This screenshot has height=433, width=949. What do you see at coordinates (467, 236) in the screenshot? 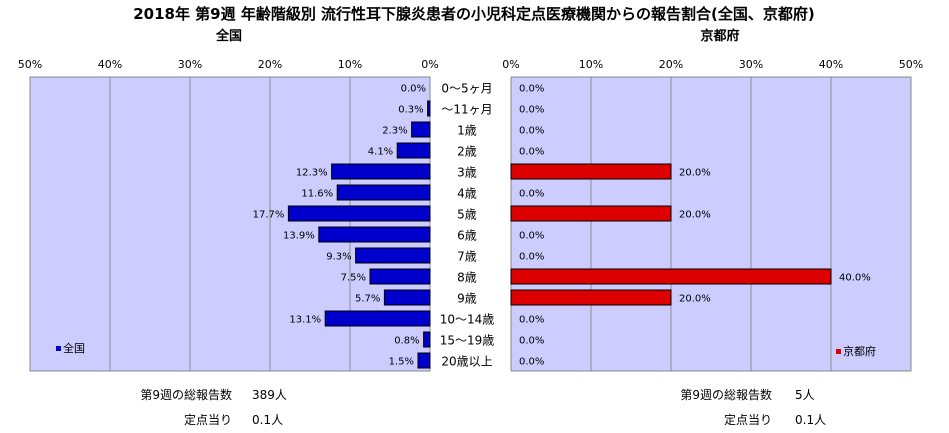
I see `category-label: 6歳` at bounding box center [467, 236].